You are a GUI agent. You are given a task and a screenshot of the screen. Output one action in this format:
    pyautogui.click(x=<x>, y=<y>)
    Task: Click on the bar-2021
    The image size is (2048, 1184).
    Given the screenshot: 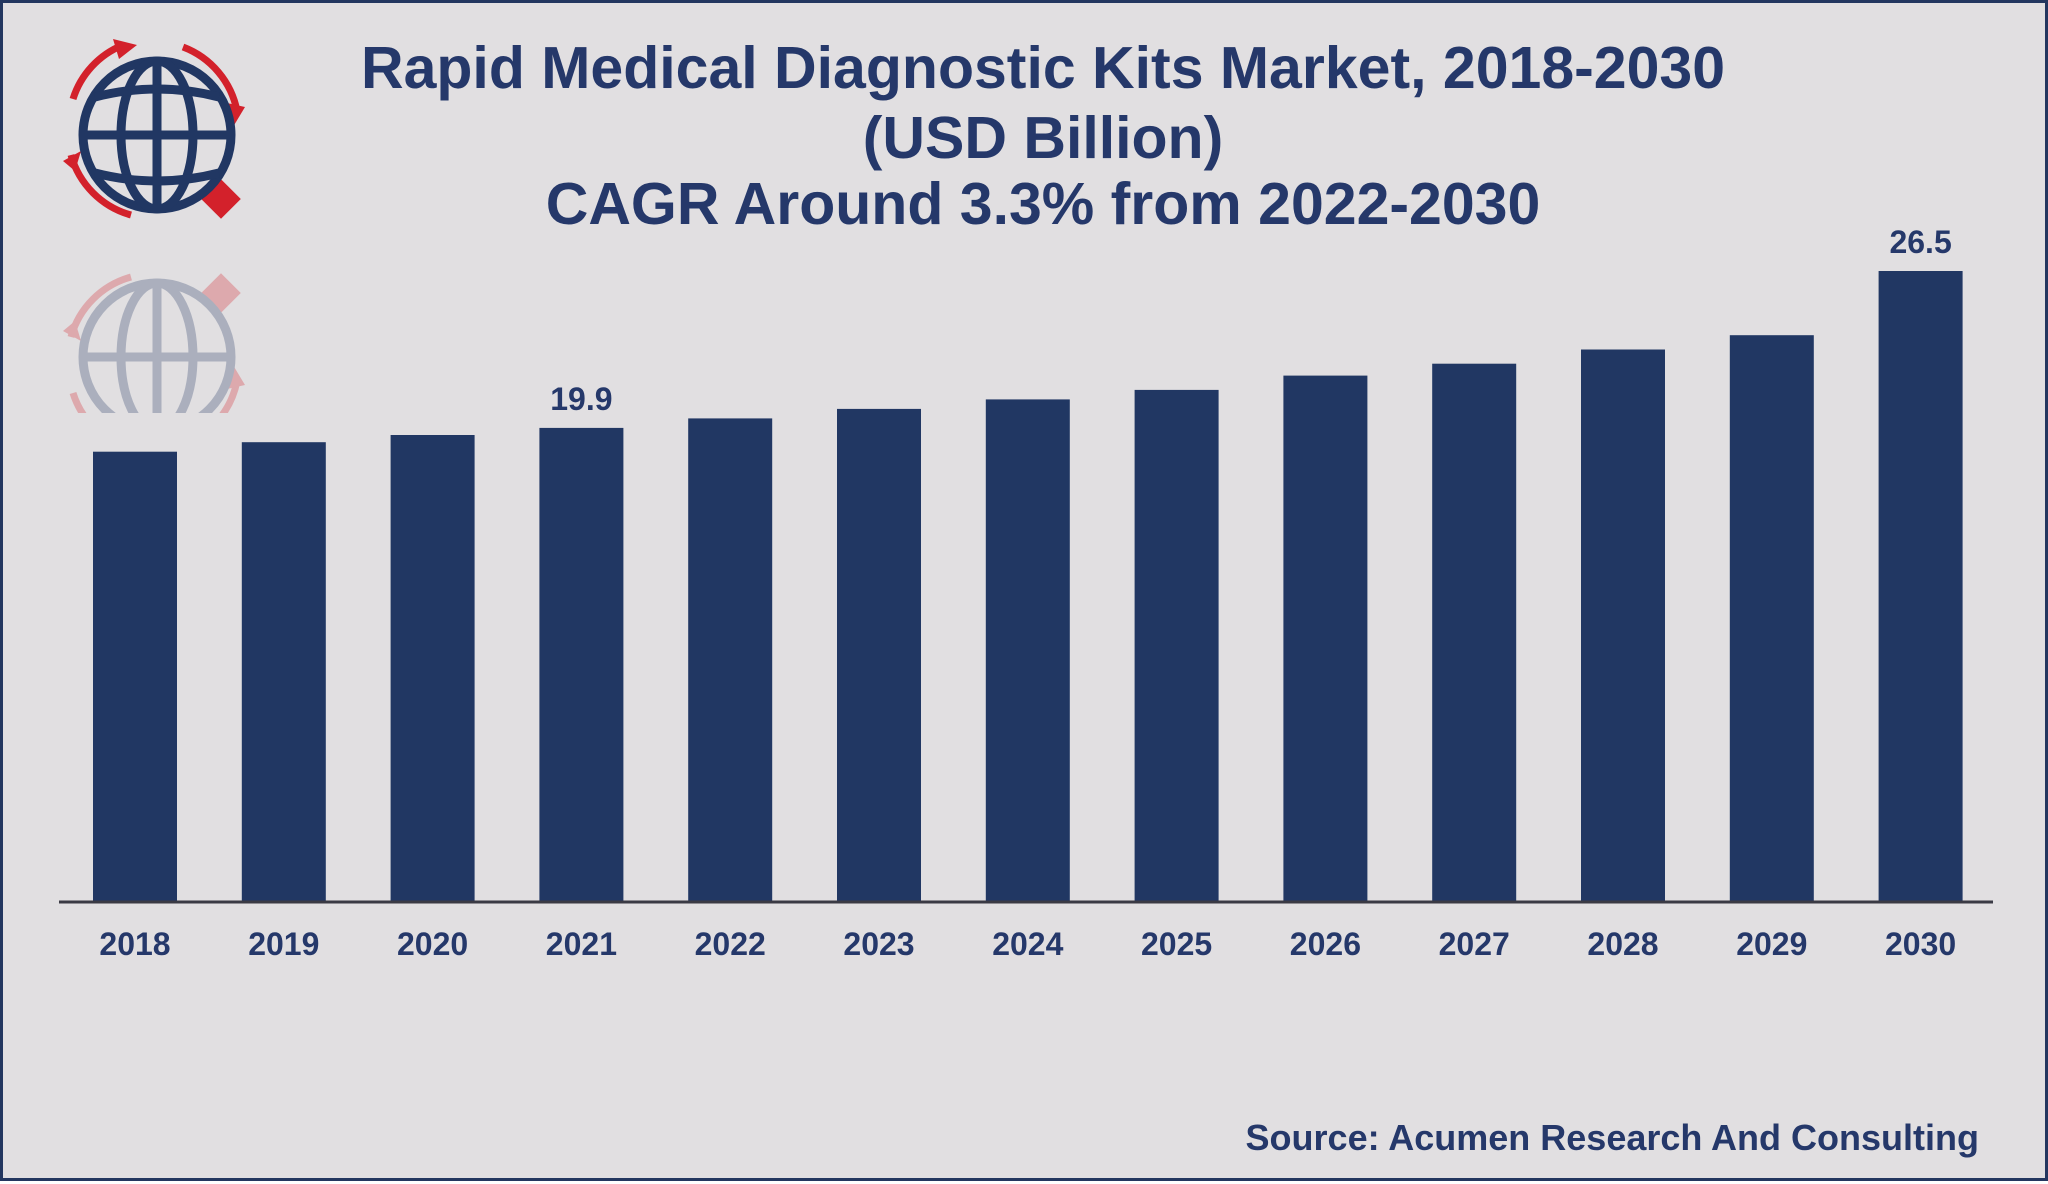 What is the action you would take?
    pyautogui.click(x=581, y=664)
    